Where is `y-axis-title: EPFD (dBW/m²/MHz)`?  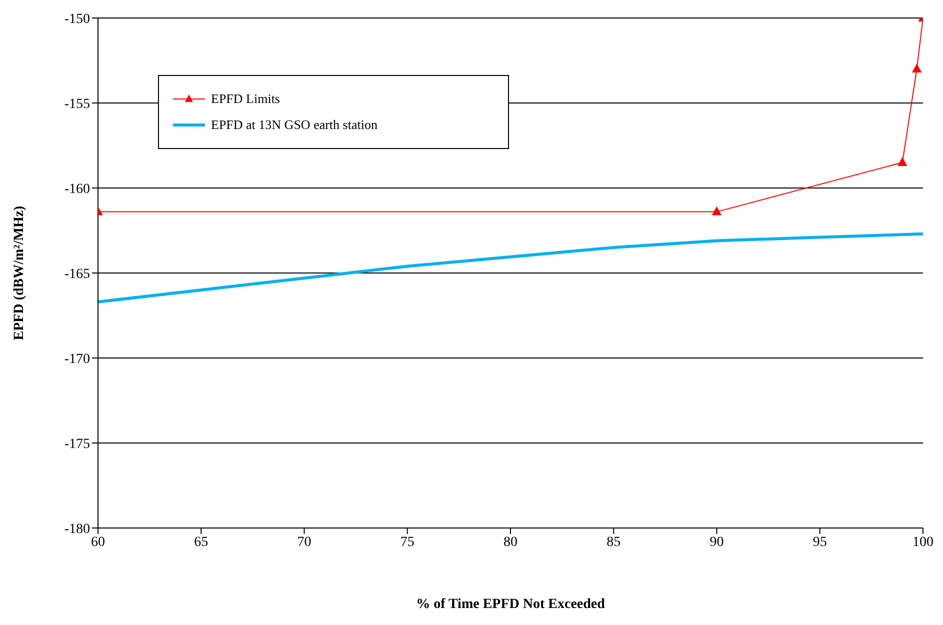 y-axis-title: EPFD (dBW/m²/MHz) is located at coordinates (19, 272).